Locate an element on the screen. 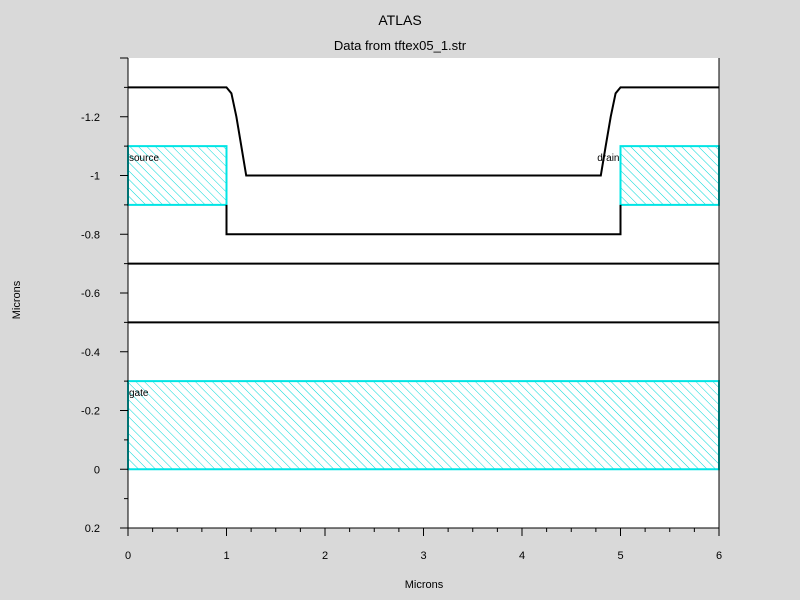 Image resolution: width=800 pixels, height=600 pixels. electrode-source is located at coordinates (177, 175).